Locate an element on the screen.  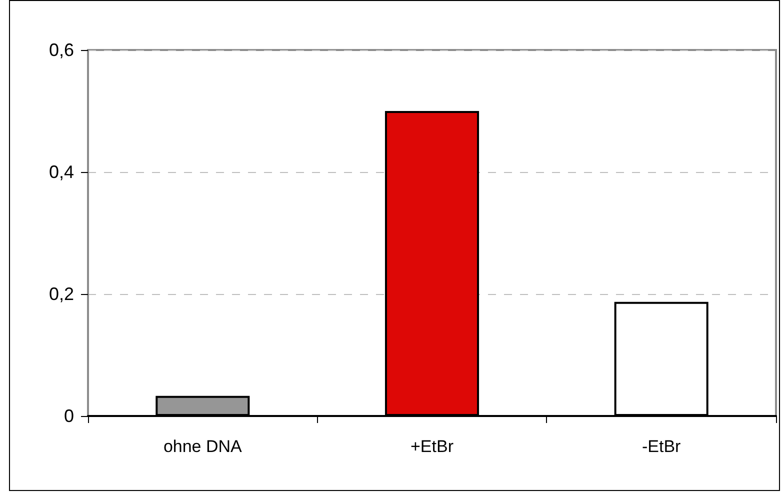
y-tick-label: 0,6 is located at coordinates (61, 50).